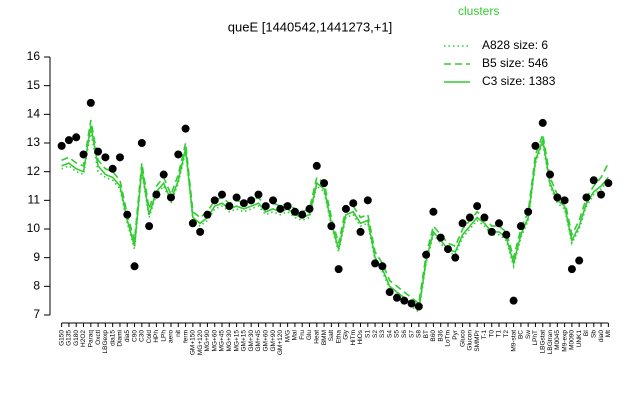 Image resolution: width=640 pixels, height=400 pixels. I want to click on y-tick-label: 15, so click(34, 85).